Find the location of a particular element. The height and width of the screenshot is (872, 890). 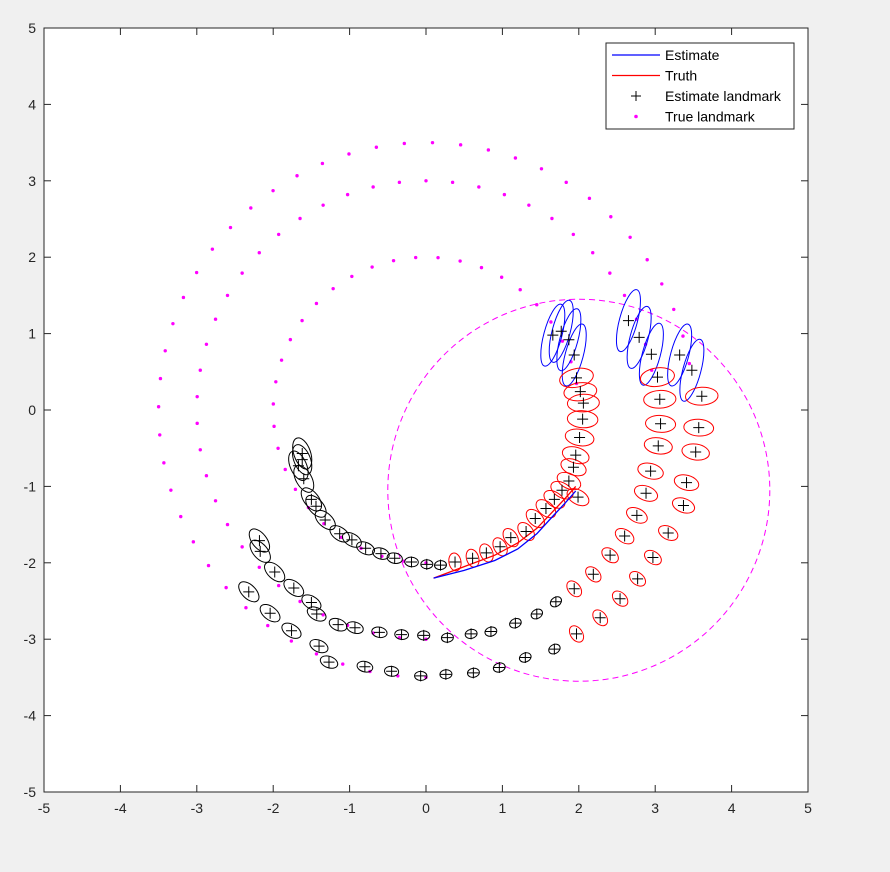

y-tick-label: -3 is located at coordinates (30, 639).